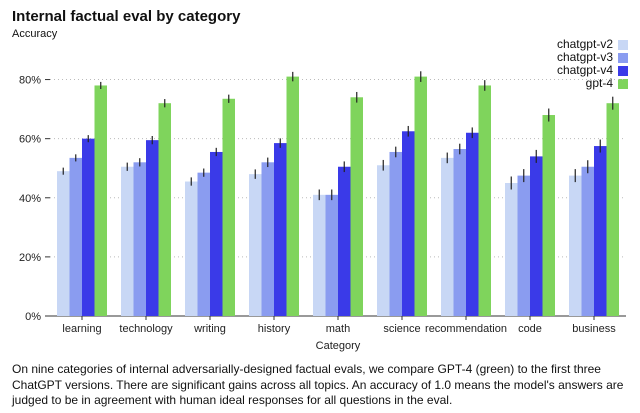  What do you see at coordinates (319, 255) in the screenshot?
I see `bar-chatgpt-v2-math` at bounding box center [319, 255].